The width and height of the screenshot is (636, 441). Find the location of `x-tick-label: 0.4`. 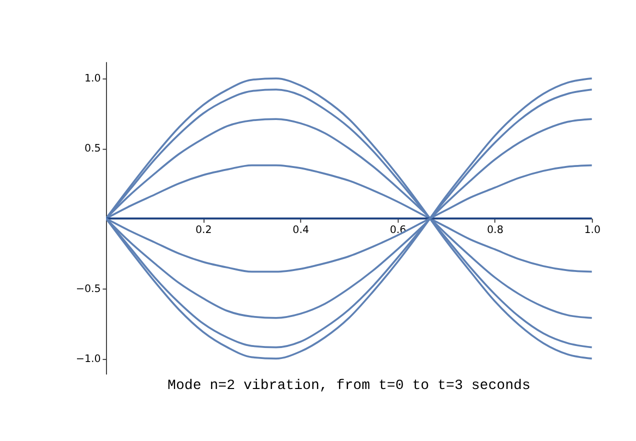

x-tick-label: 0.4 is located at coordinates (301, 230).